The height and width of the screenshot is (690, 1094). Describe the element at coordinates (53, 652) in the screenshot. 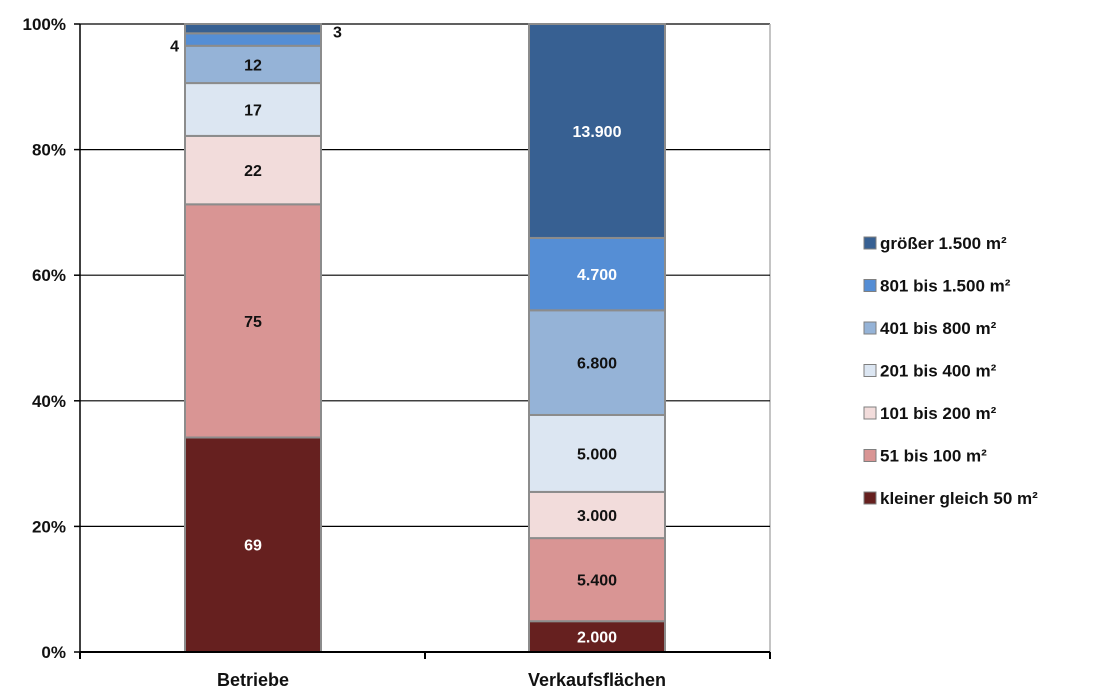

I see `y-tick-label: 0%` at that location.